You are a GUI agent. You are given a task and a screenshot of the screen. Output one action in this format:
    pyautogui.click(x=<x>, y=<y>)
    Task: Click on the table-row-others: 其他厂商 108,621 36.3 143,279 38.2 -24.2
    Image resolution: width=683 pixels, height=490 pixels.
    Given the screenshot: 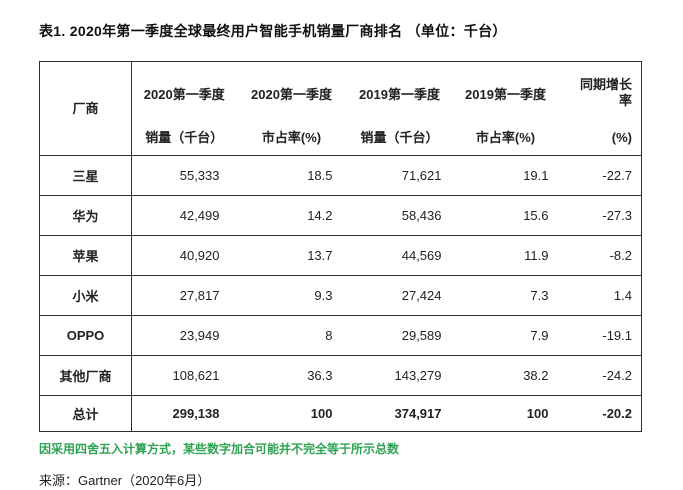 What is the action you would take?
    pyautogui.click(x=340, y=375)
    